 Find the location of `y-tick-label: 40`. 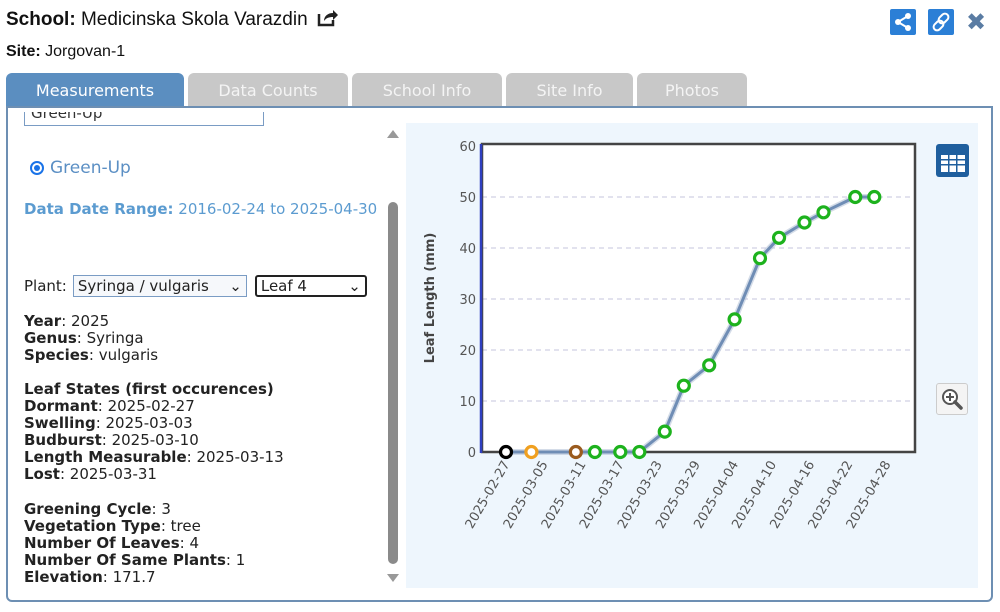

y-tick-label: 40 is located at coordinates (467, 249).